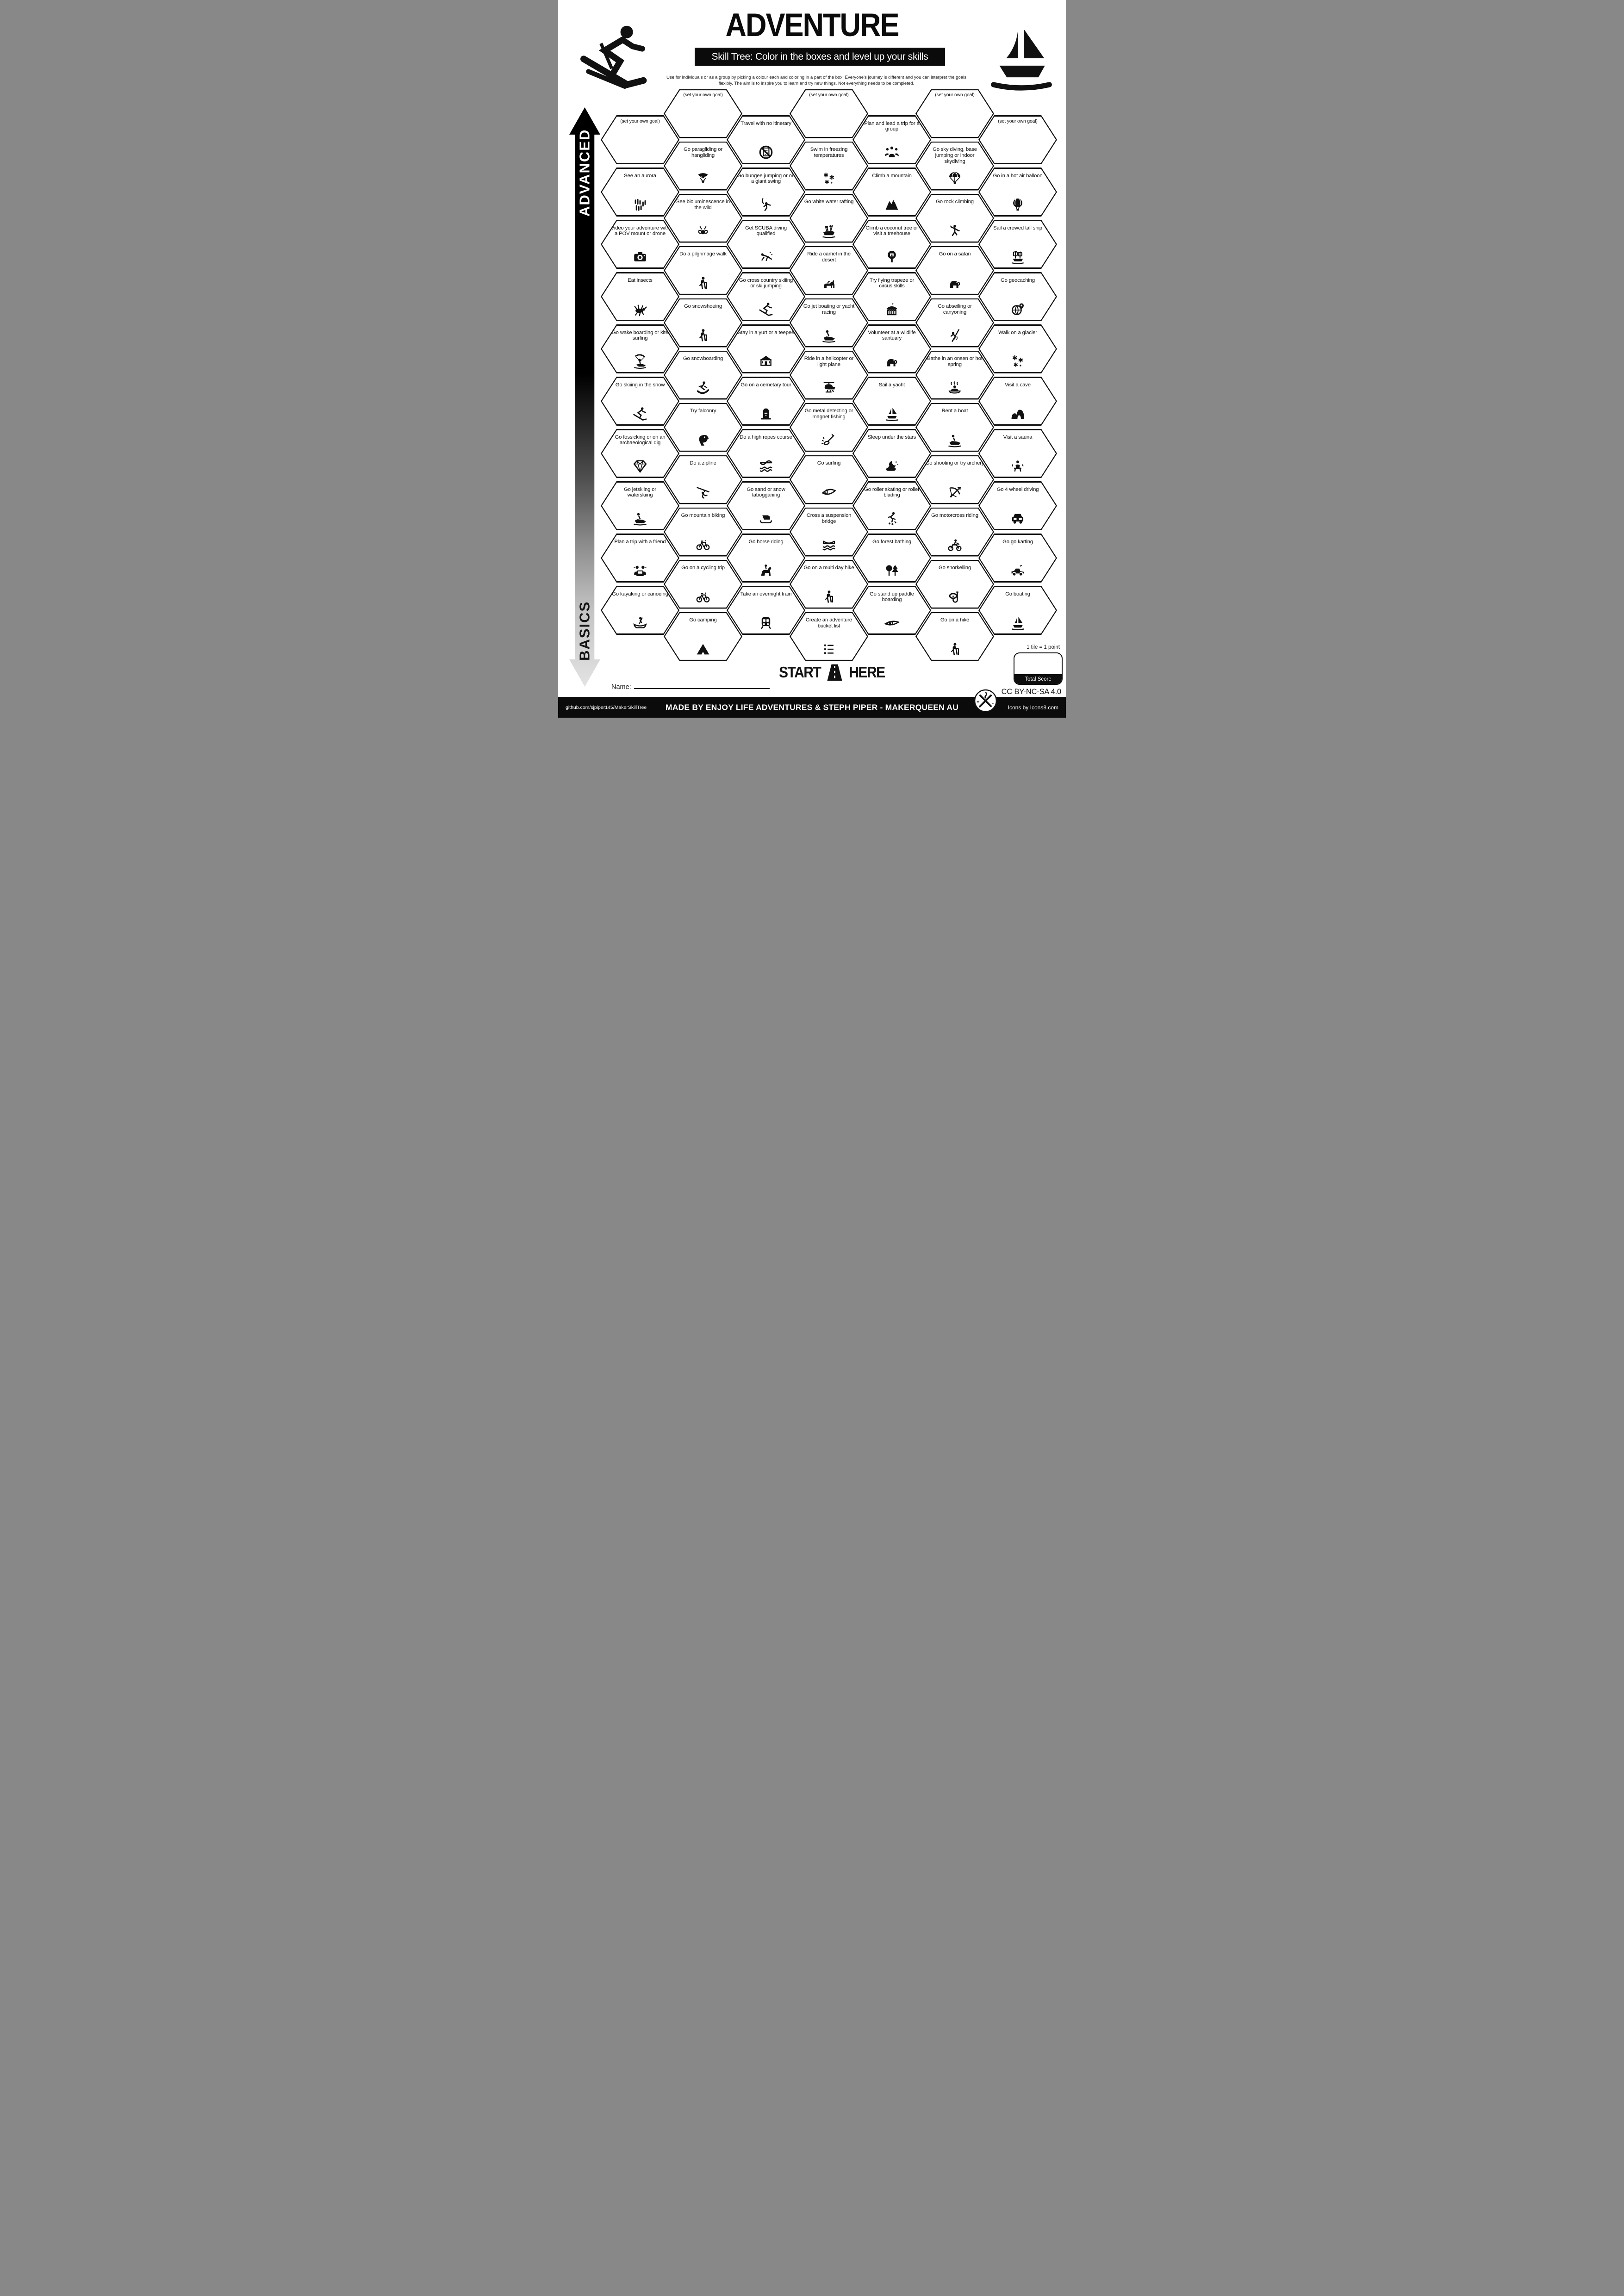 The width and height of the screenshot is (1624, 2296). What do you see at coordinates (1018, 506) in the screenshot?
I see `hex-tile: Go 4 wheel driving` at bounding box center [1018, 506].